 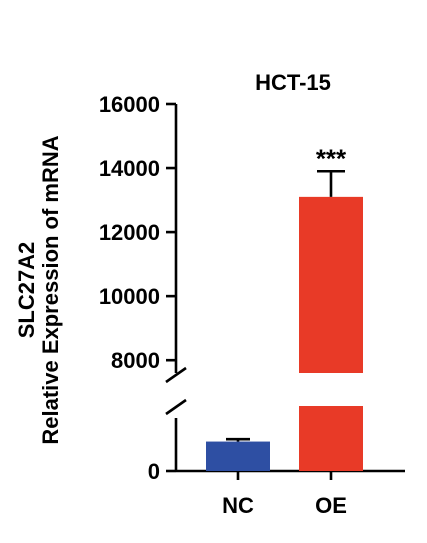 I want to click on y-tick-label: 14000, so click(x=129, y=168).